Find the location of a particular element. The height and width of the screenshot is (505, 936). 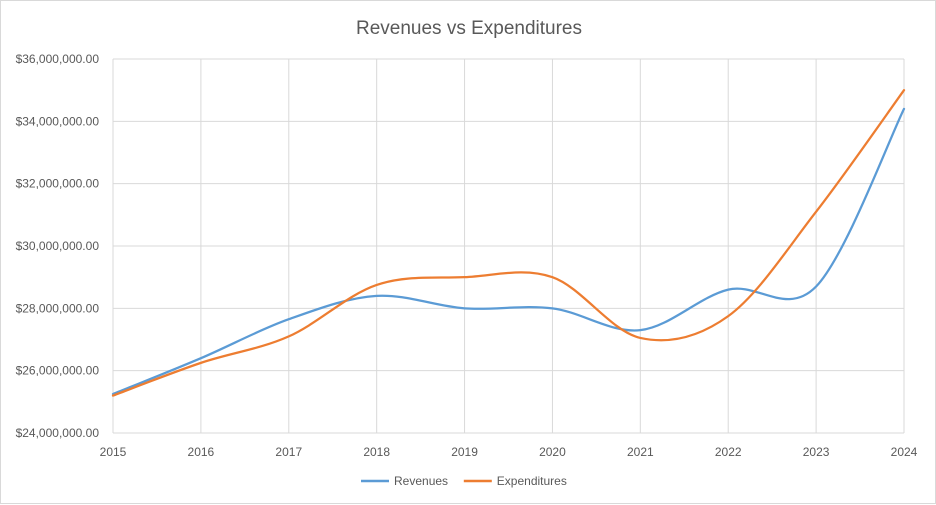

x-tick-label: 2017 is located at coordinates (288, 452).